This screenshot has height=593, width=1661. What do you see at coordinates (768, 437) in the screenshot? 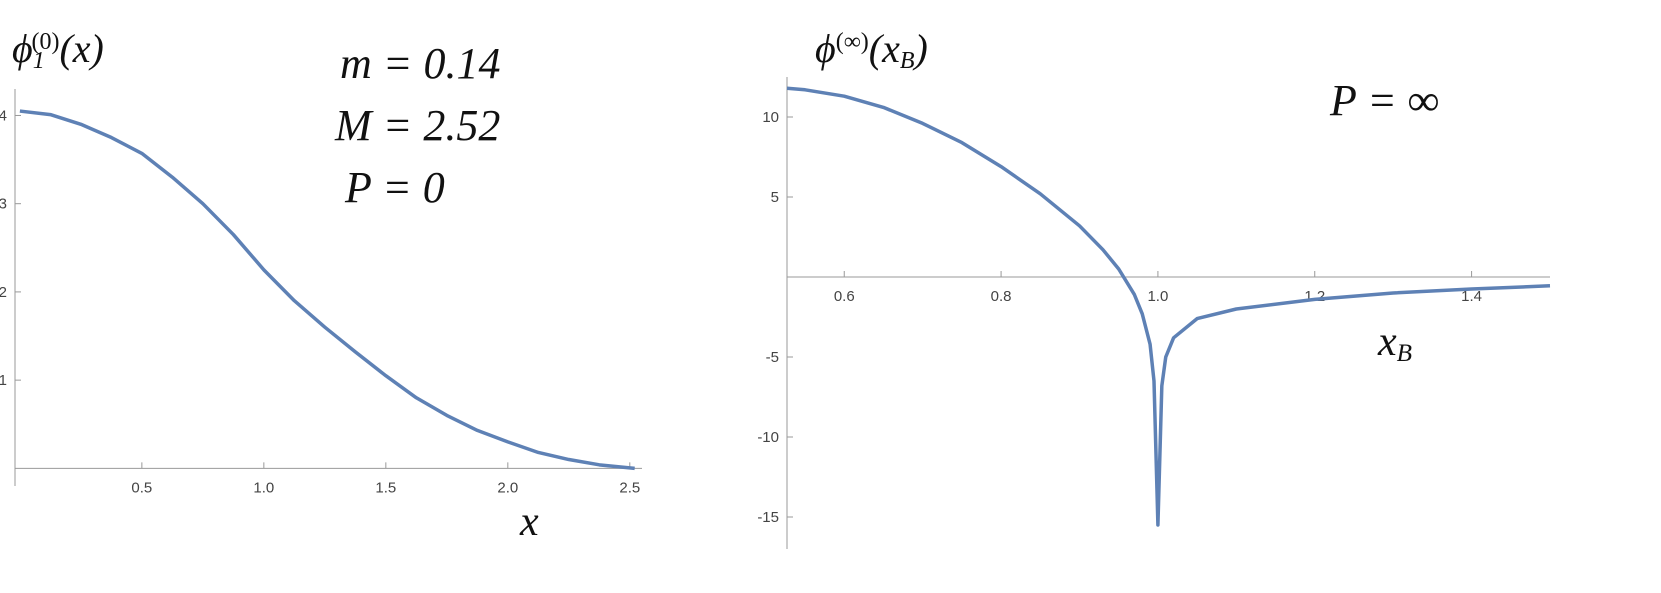
I see `y-tick-label: -10` at bounding box center [768, 437].